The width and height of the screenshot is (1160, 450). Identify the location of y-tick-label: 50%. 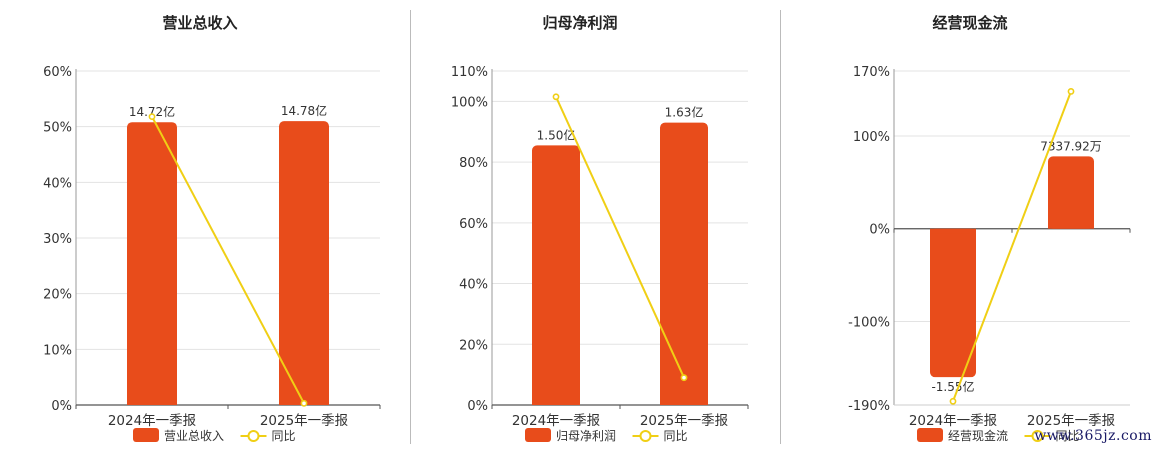
(57, 128).